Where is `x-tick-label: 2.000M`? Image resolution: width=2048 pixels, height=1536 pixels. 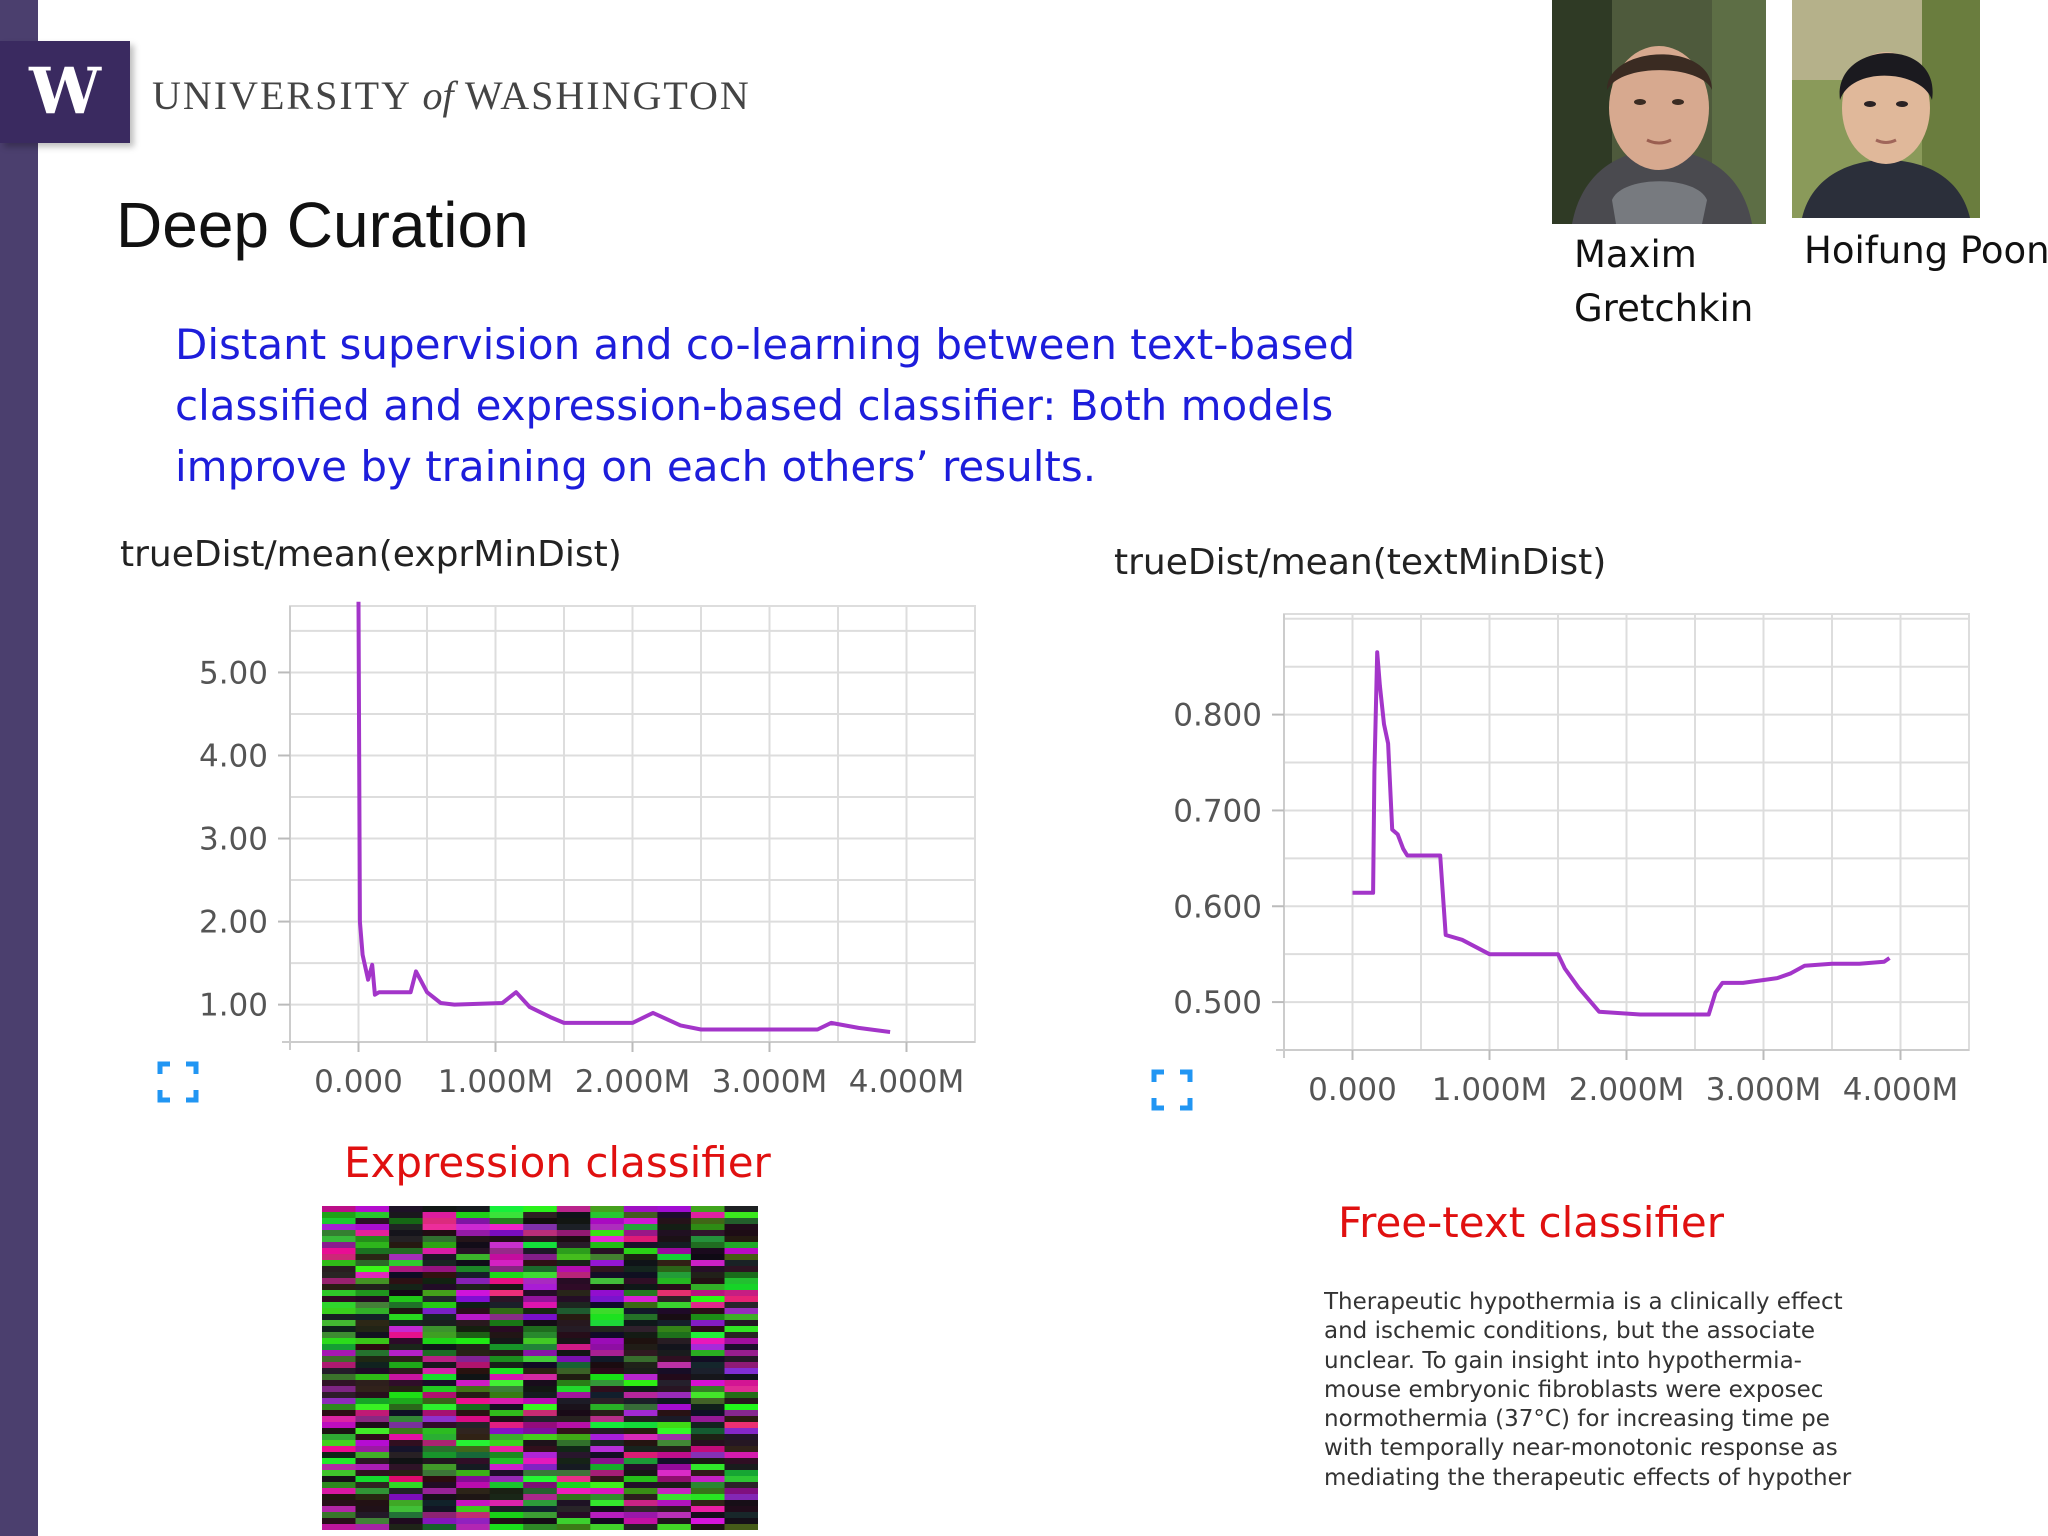 x-tick-label: 2.000M is located at coordinates (633, 1082).